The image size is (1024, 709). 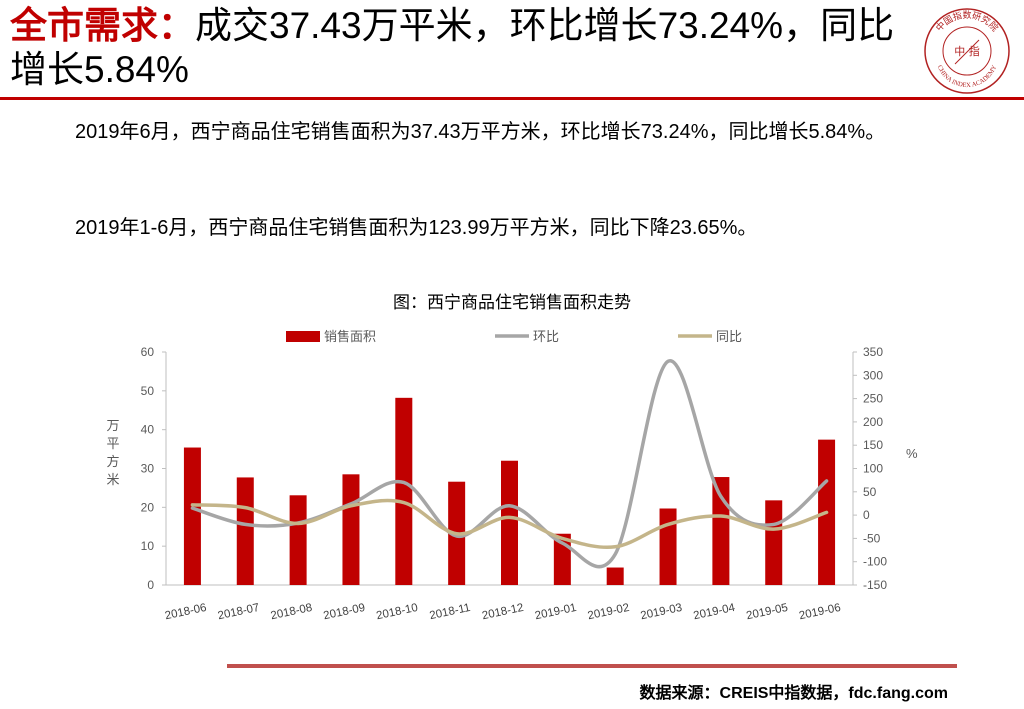 I want to click on title-main: 成交37.43万平米，环比增长73.24%，同比增长5.84%, so click(x=452, y=47).